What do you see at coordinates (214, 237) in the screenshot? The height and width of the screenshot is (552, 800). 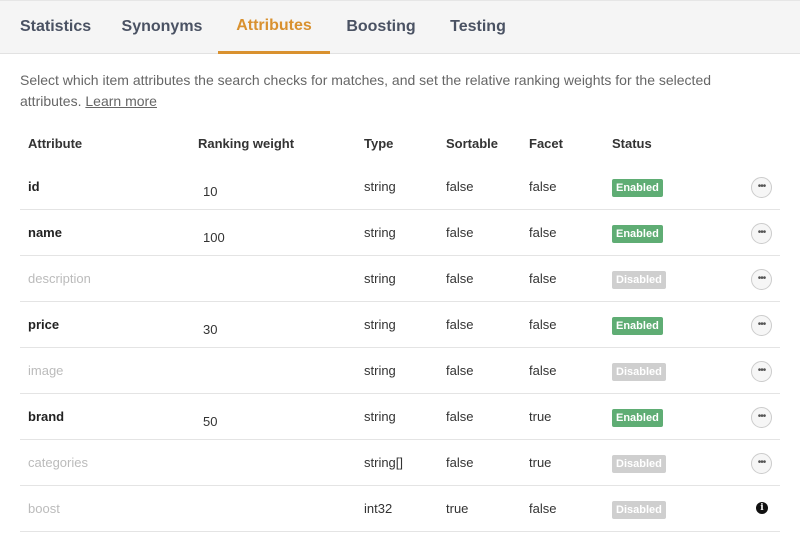 I see `ranking-weight: 100` at bounding box center [214, 237].